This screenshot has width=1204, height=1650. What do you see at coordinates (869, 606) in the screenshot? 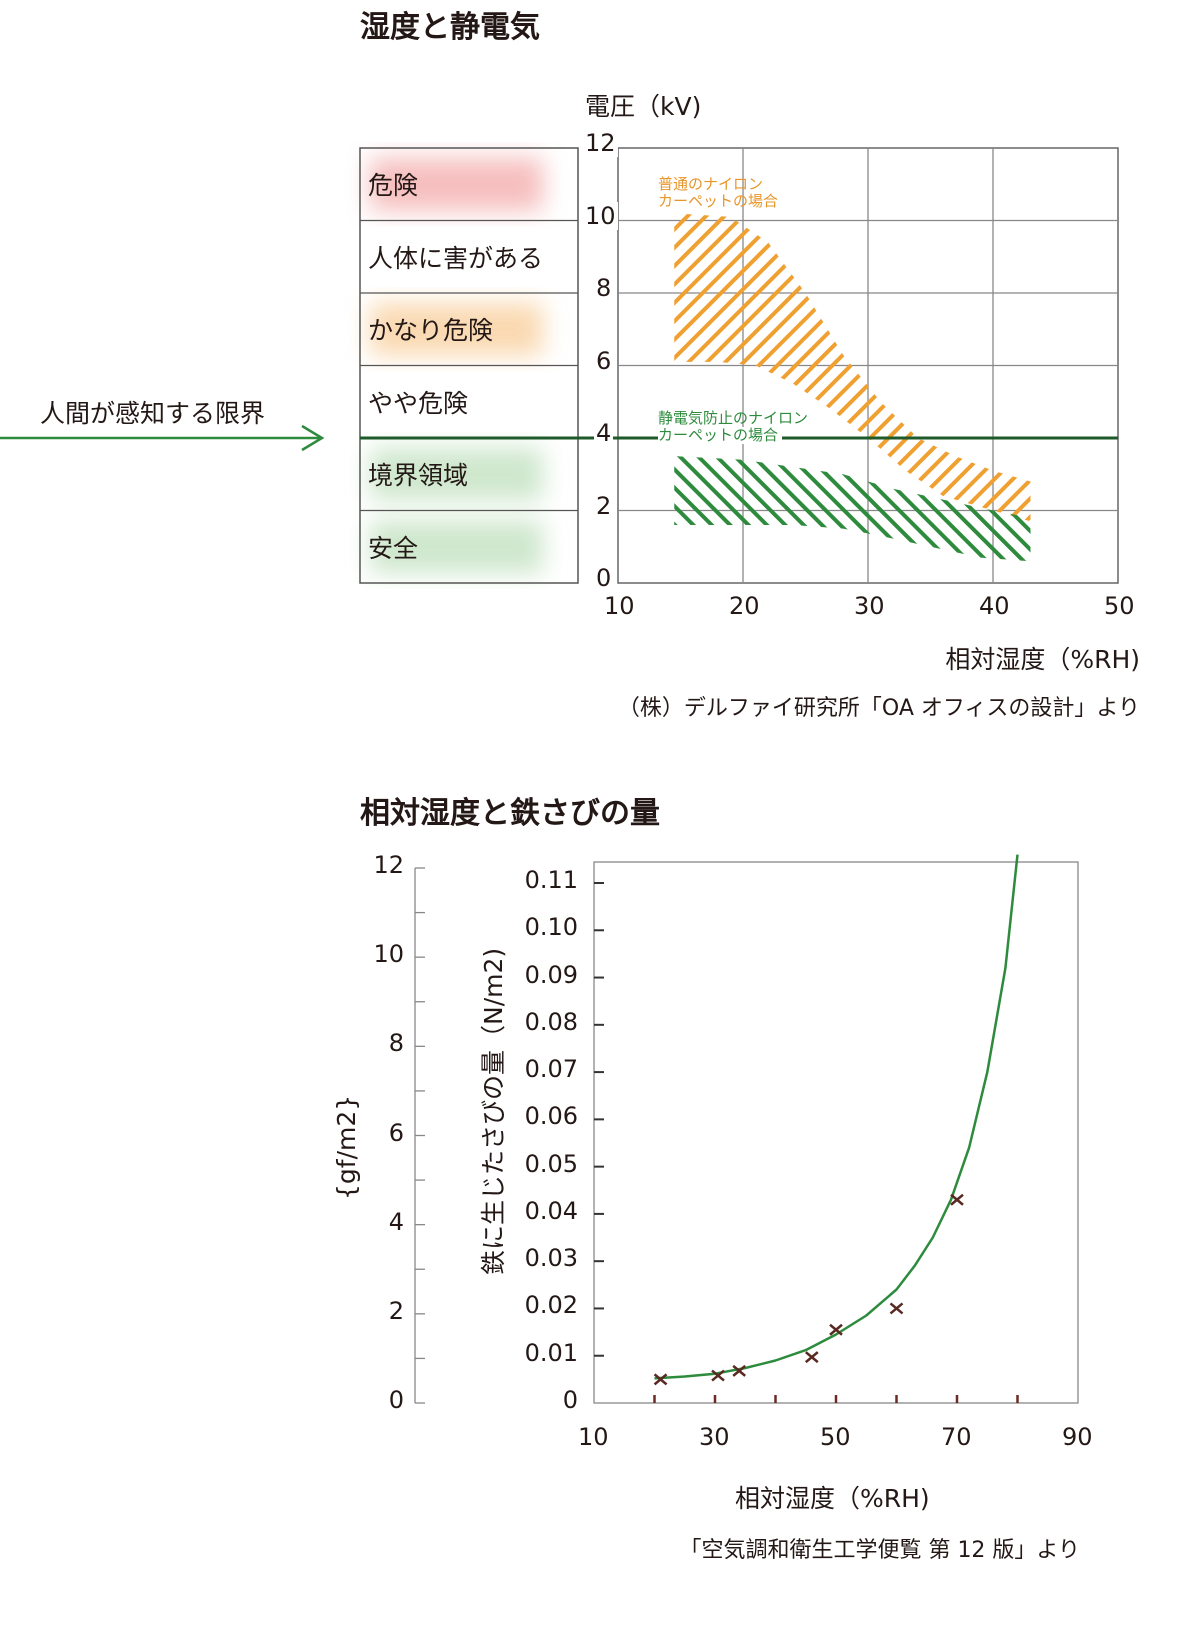
I see `chart1-x-tick: 30` at bounding box center [869, 606].